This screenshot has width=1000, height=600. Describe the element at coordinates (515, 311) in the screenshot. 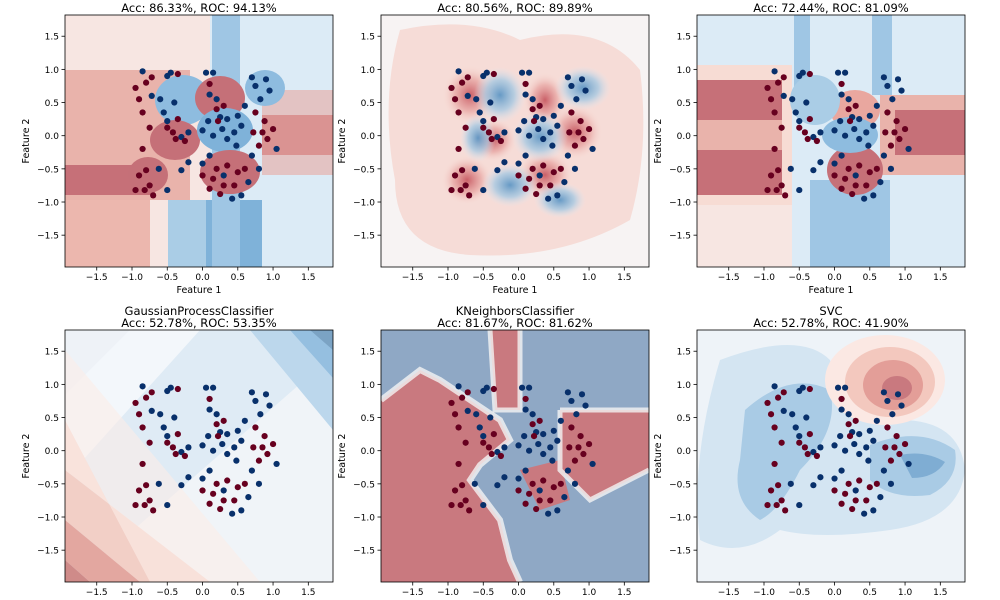

I see `plot-title: KNeighborsClassifier` at that location.